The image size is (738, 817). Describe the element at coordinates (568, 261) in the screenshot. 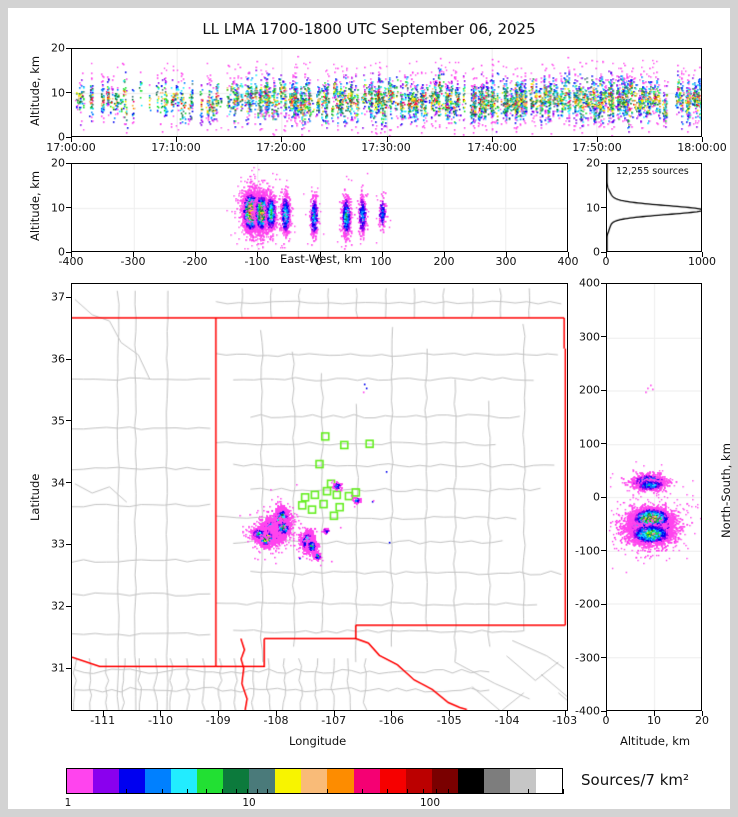

I see `tick-ew-x-8: 400` at that location.